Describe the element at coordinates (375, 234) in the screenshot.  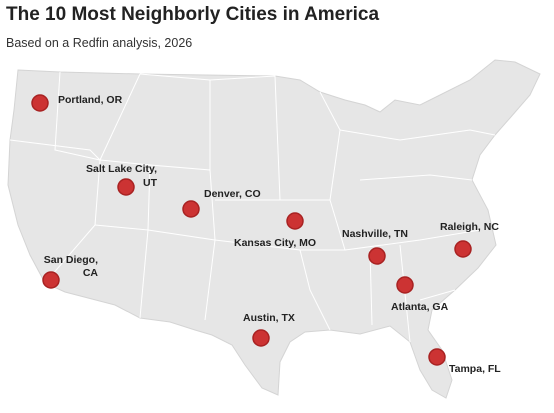
I see `city-label: Nashville, TN` at that location.